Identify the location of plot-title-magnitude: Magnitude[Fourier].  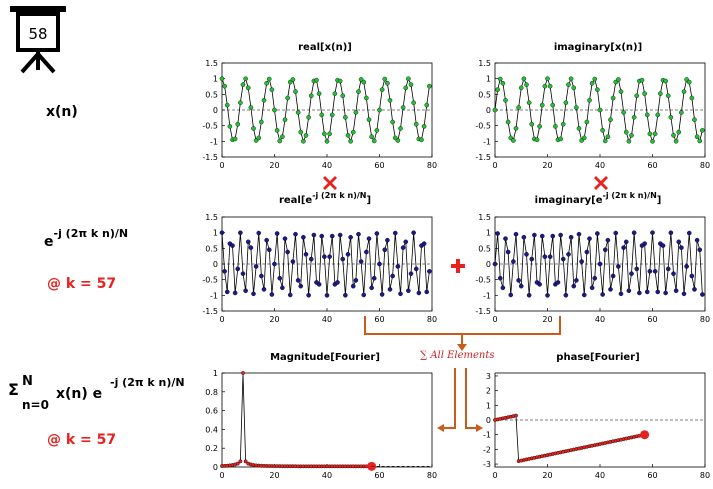
(325, 357).